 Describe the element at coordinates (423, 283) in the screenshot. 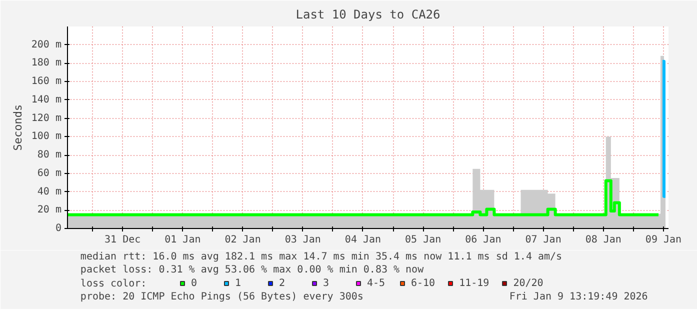

I see `legend-label: 6-10` at that location.